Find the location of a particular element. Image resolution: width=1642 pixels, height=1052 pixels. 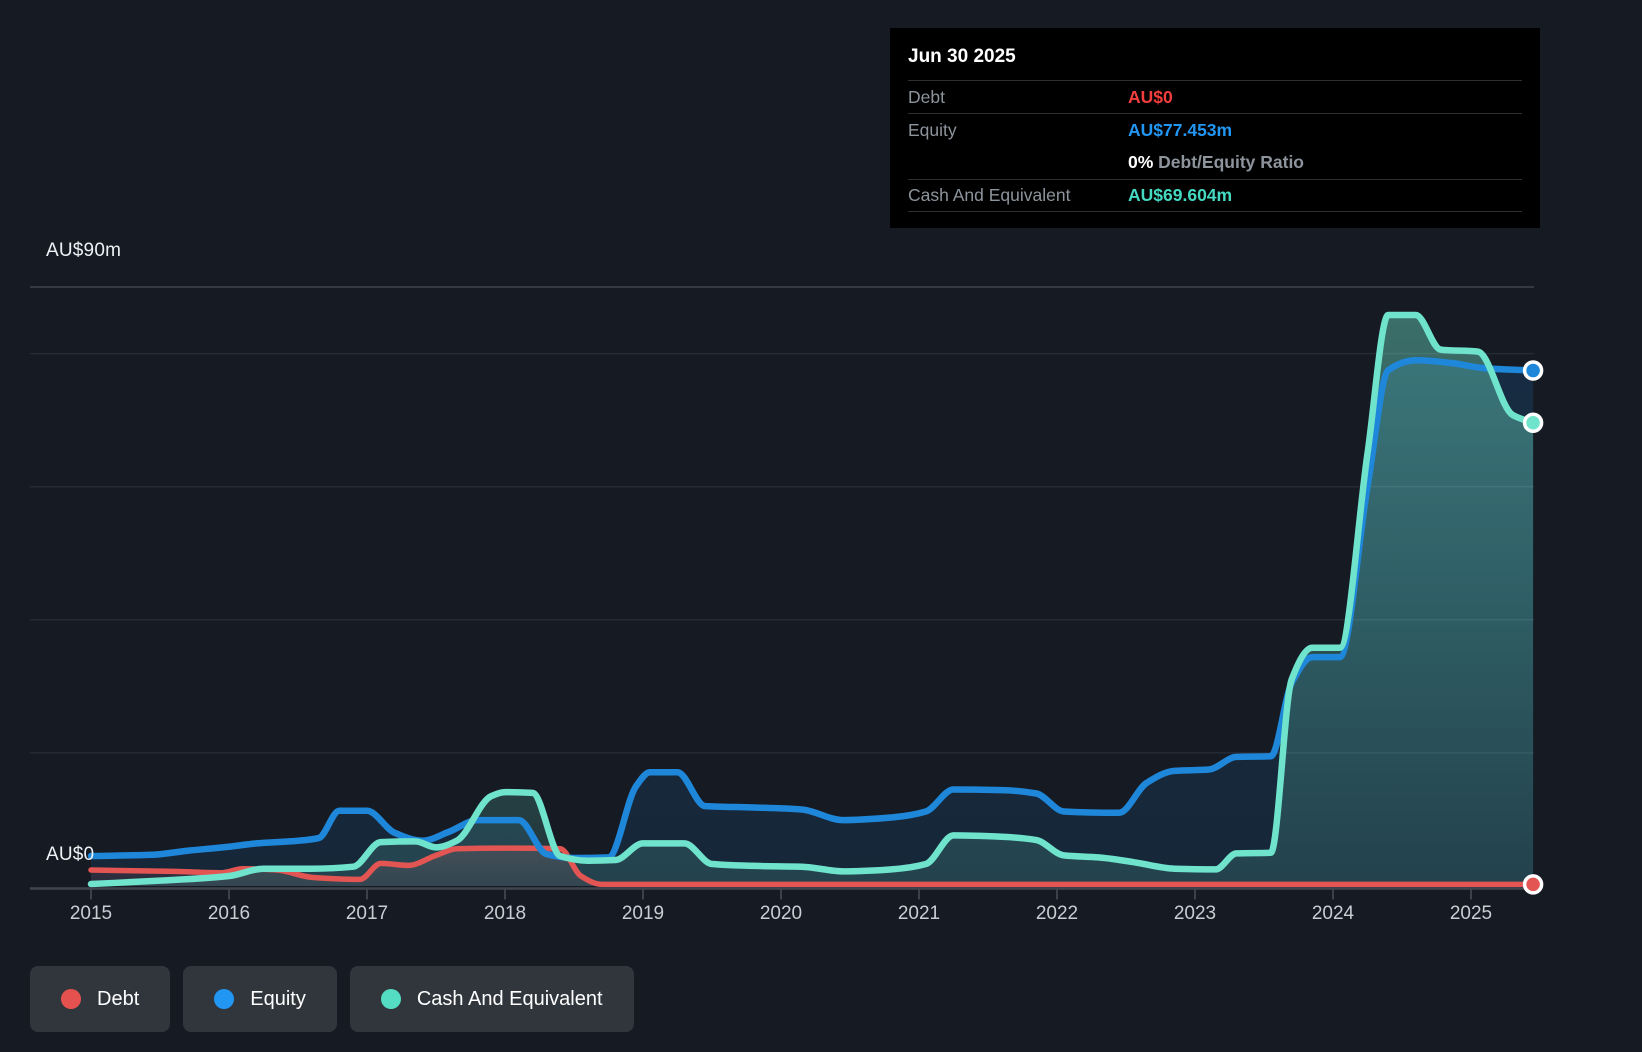

legend-item-cash: Cash And Equivalent is located at coordinates (491, 999).